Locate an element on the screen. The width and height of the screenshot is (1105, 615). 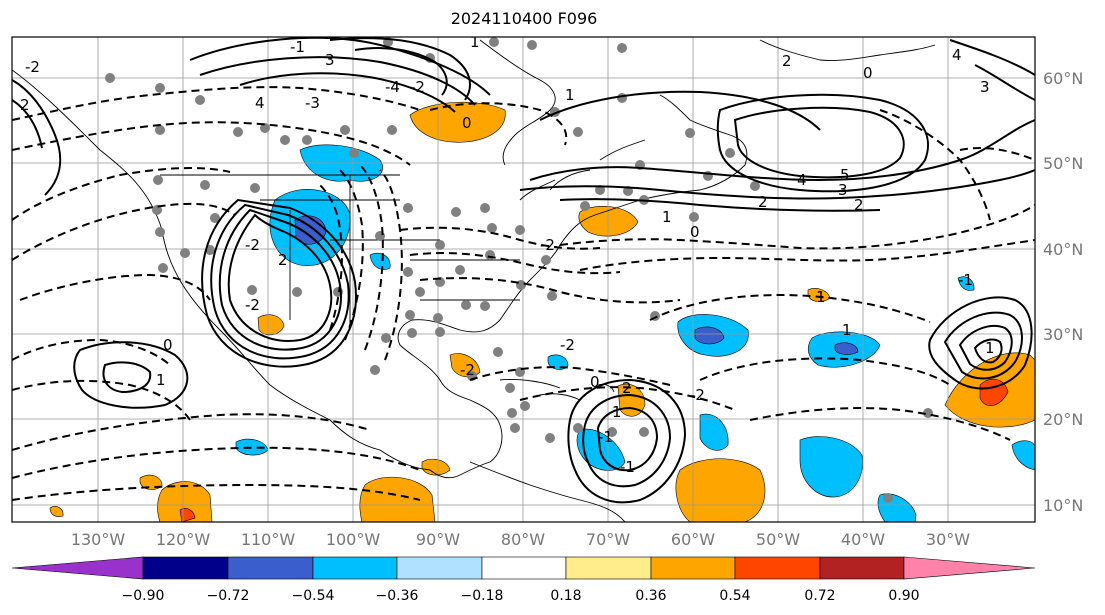
colorbar-tick: 0.36 is located at coordinates (650, 596).